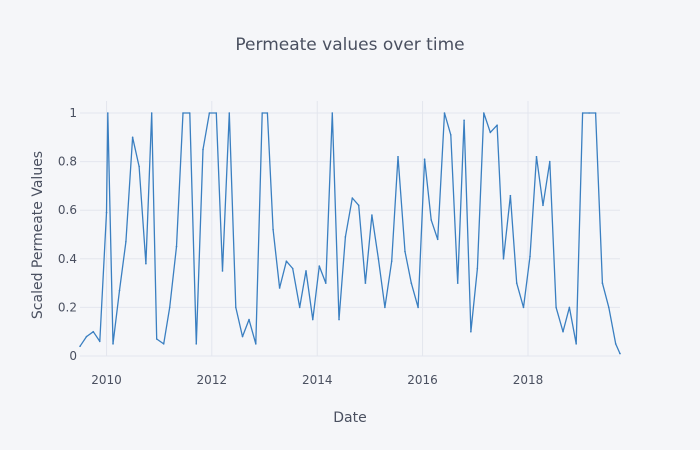  Describe the element at coordinates (67, 307) in the screenshot. I see `y-tick-label: 0.2` at that location.